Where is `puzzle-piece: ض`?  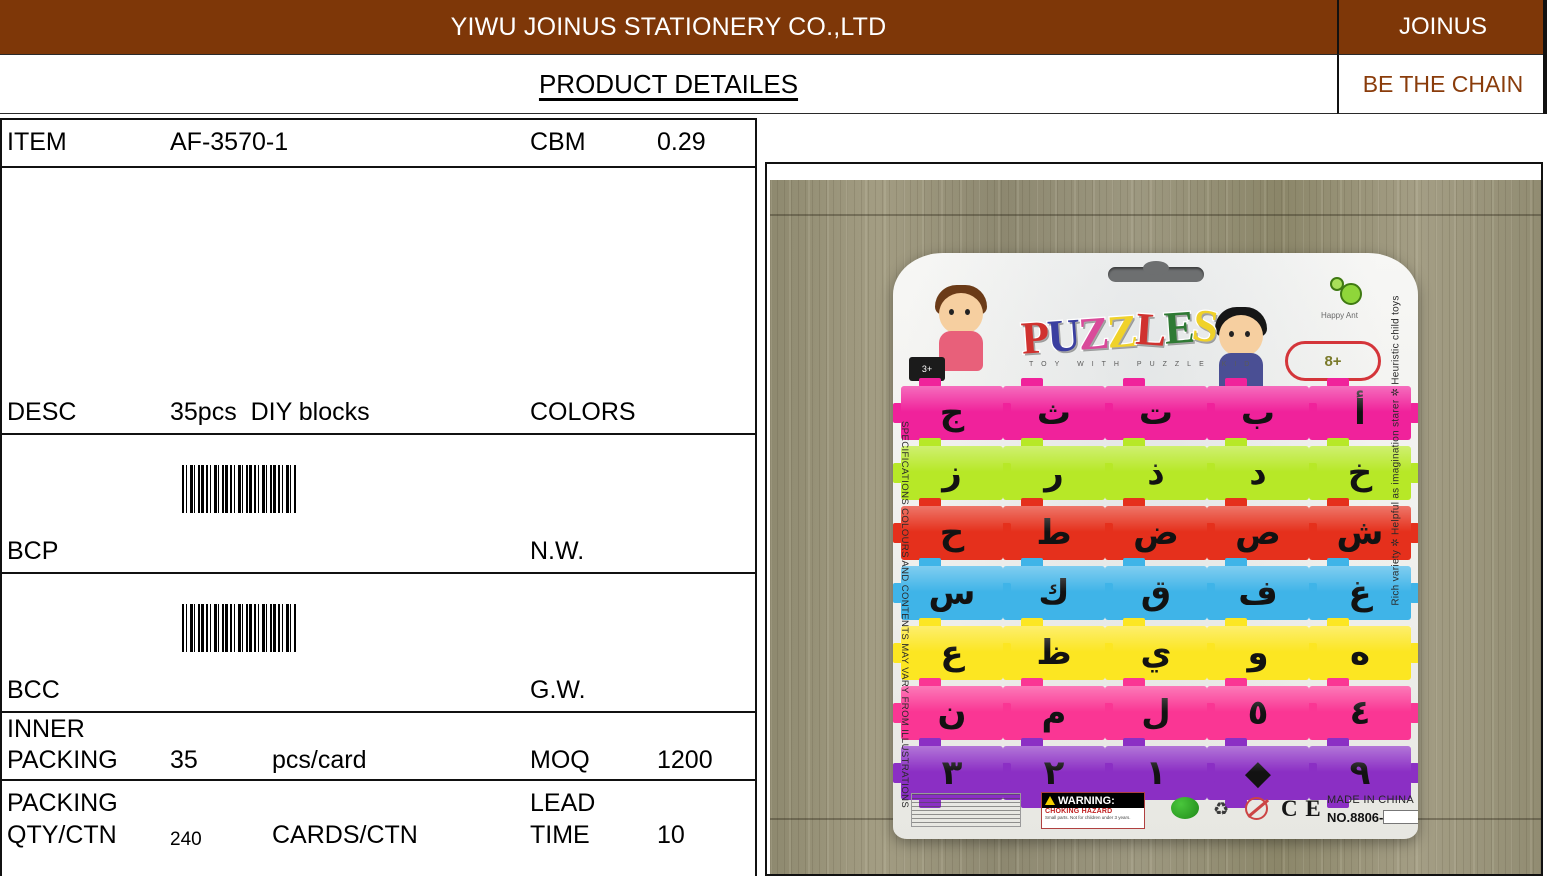
puzzle-piece: ض is located at coordinates (1156, 533).